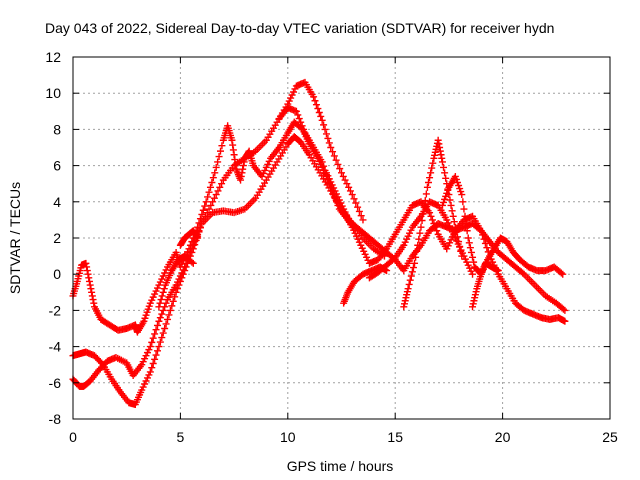 This screenshot has width=640, height=480. I want to click on y-tick-label: -4, so click(55, 347).